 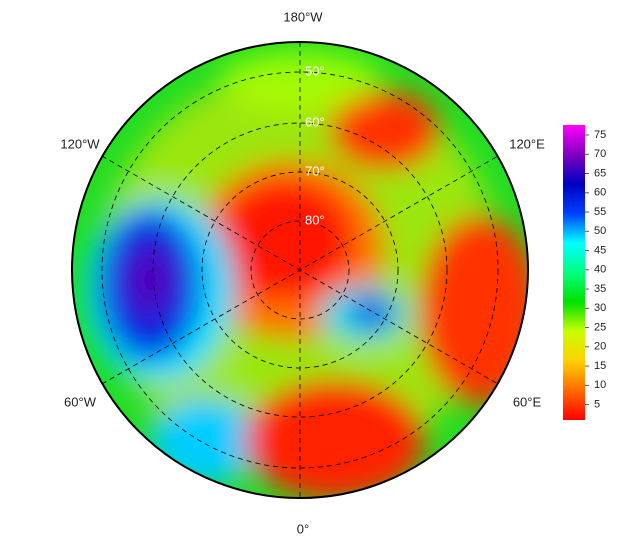 What do you see at coordinates (527, 401) in the screenshot?
I see `longitude-label: 60°E` at bounding box center [527, 401].